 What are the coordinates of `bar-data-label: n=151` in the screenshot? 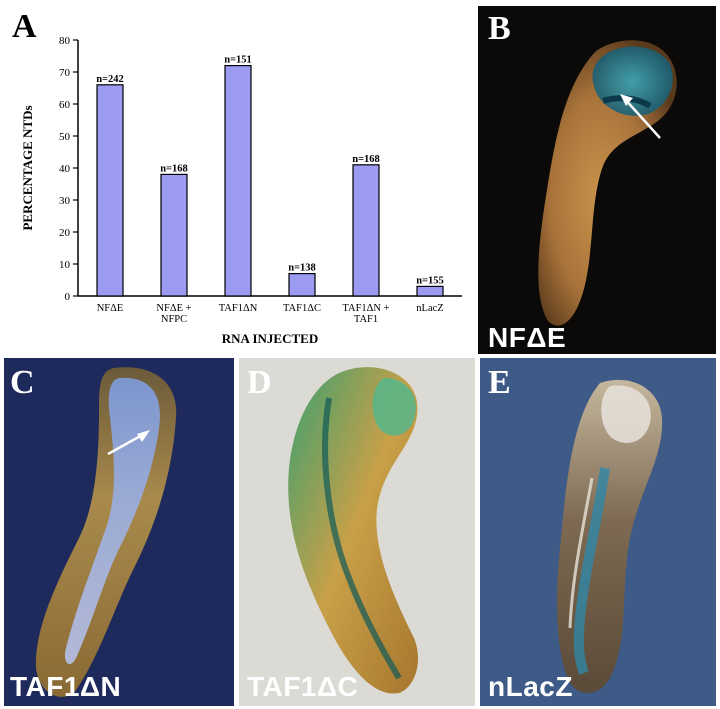 It's located at (238, 60).